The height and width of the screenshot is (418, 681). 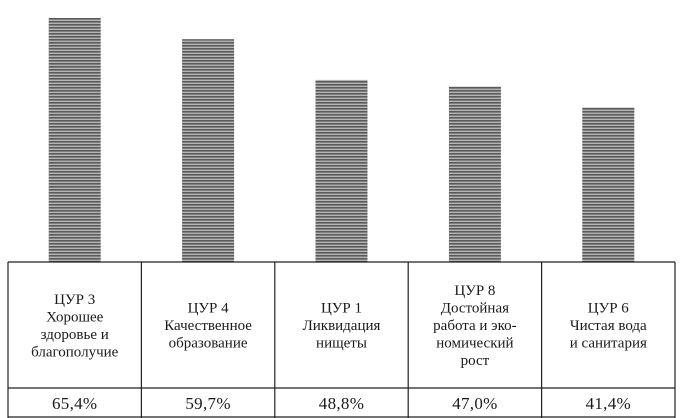 What do you see at coordinates (74, 403) in the screenshot?
I see `value-label-1: 65,4%` at bounding box center [74, 403].